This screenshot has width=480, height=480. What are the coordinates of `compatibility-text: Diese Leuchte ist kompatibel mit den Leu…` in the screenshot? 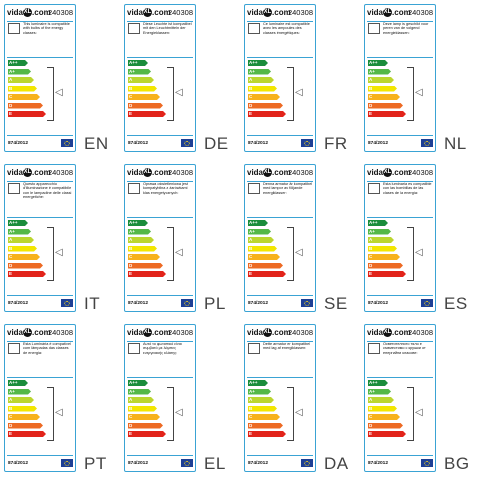 It's located at (167, 28).